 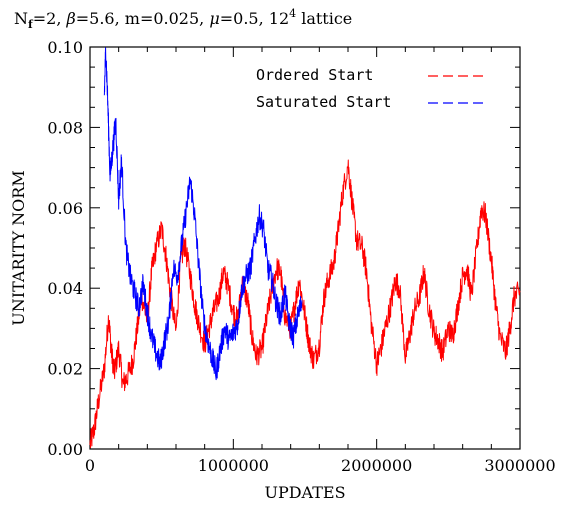 What do you see at coordinates (370, 88) in the screenshot?
I see `legend: Ordered Start Saturated Start` at bounding box center [370, 88].